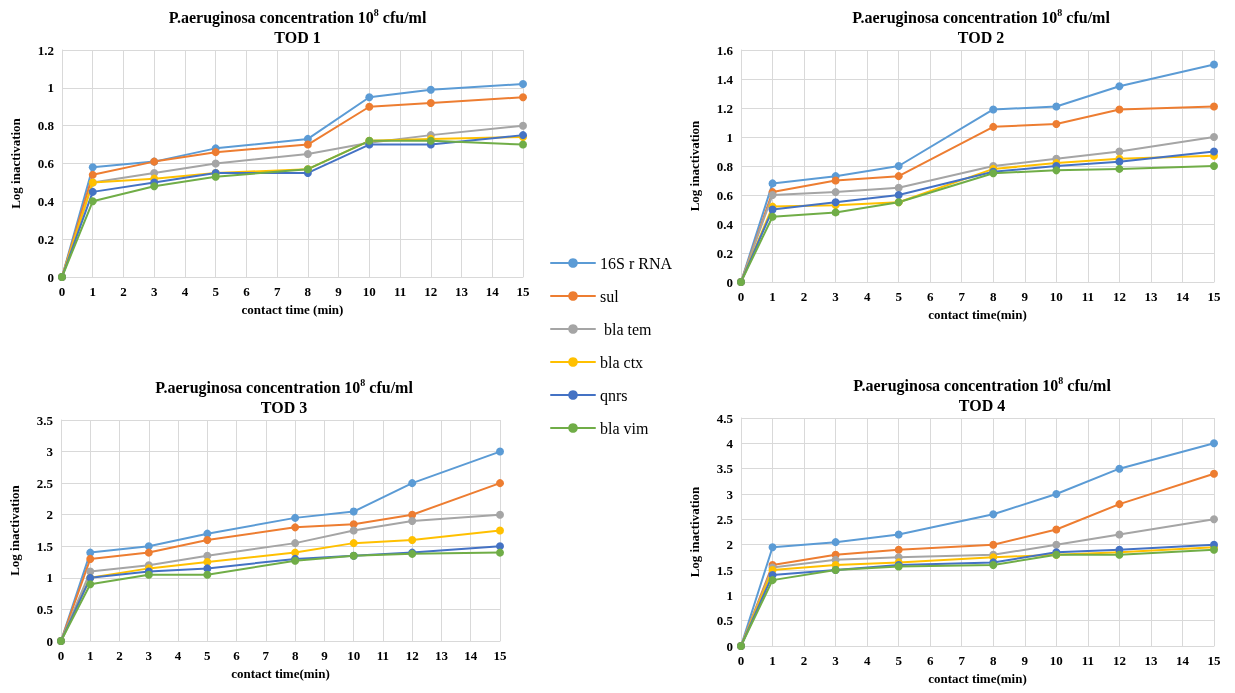 The image size is (1235, 693). Describe the element at coordinates (725, 519) in the screenshot. I see `y-tick-label: 2.5` at that location.